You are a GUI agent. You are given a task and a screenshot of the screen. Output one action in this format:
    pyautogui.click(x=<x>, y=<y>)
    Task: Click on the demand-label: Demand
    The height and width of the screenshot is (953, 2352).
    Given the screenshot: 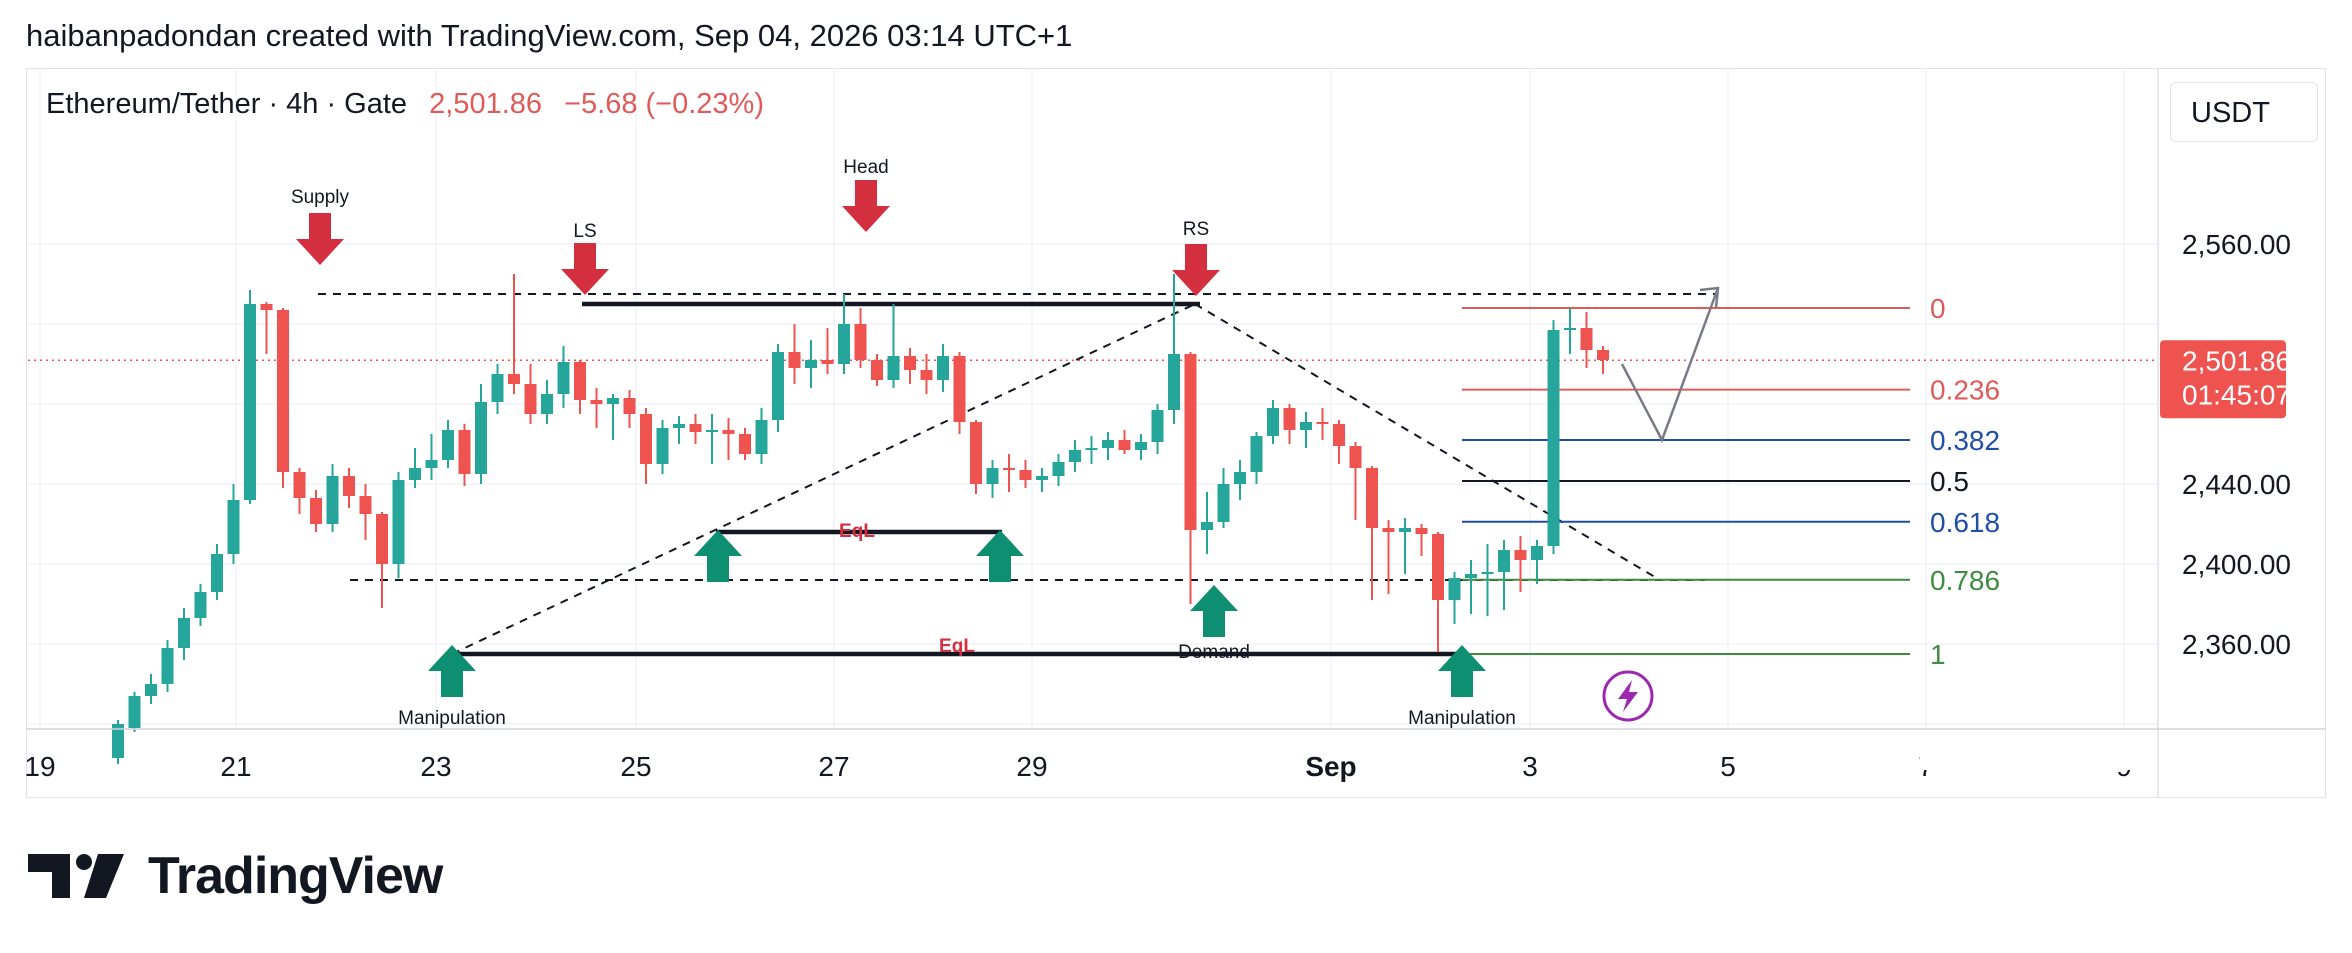 What is the action you would take?
    pyautogui.click(x=1214, y=652)
    